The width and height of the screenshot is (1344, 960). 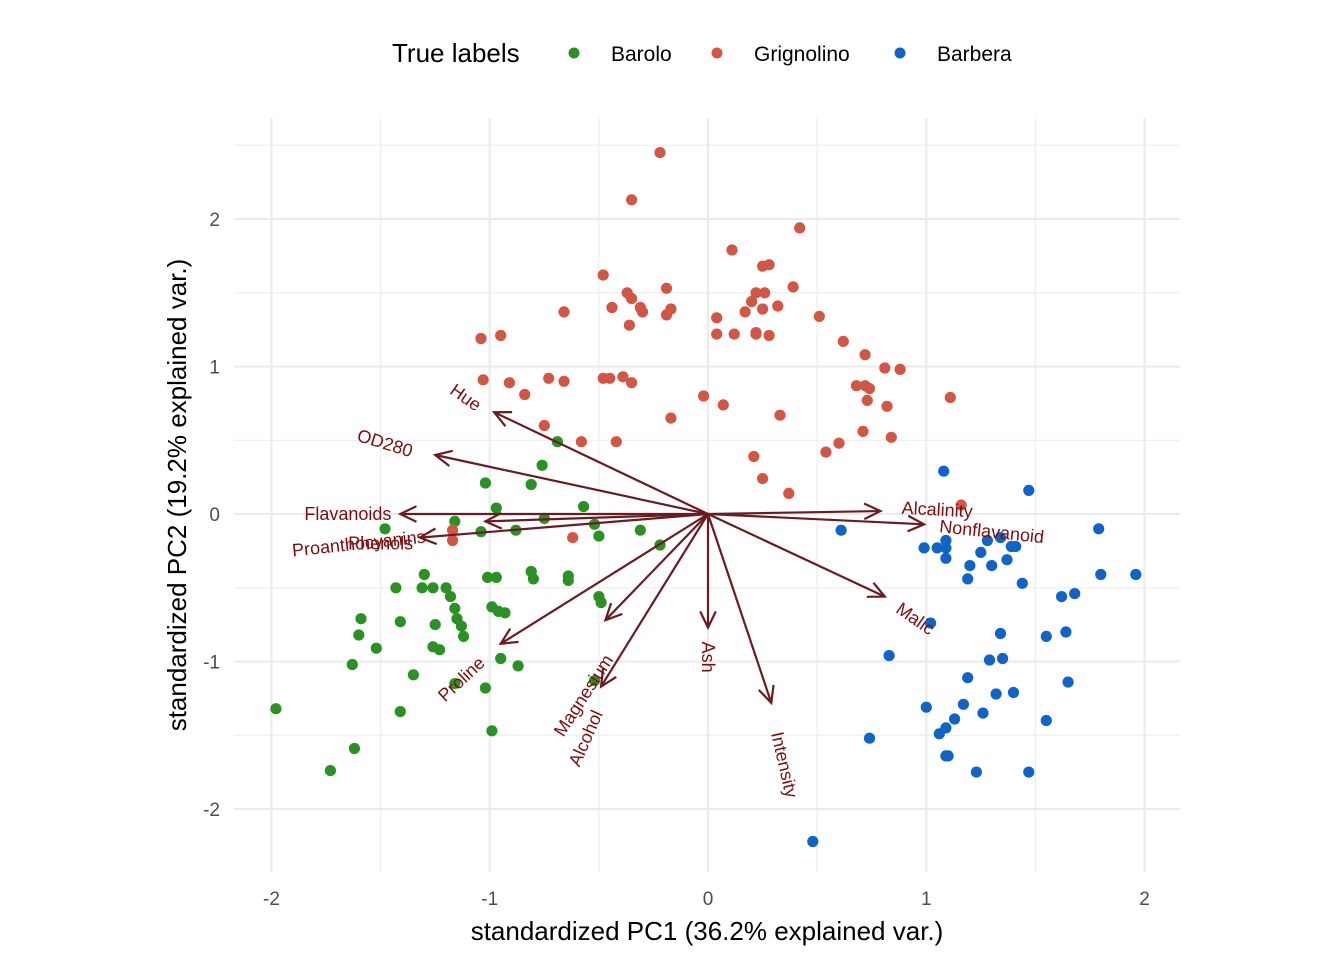 I want to click on legend-label-barolo: Barolo, so click(x=641, y=54).